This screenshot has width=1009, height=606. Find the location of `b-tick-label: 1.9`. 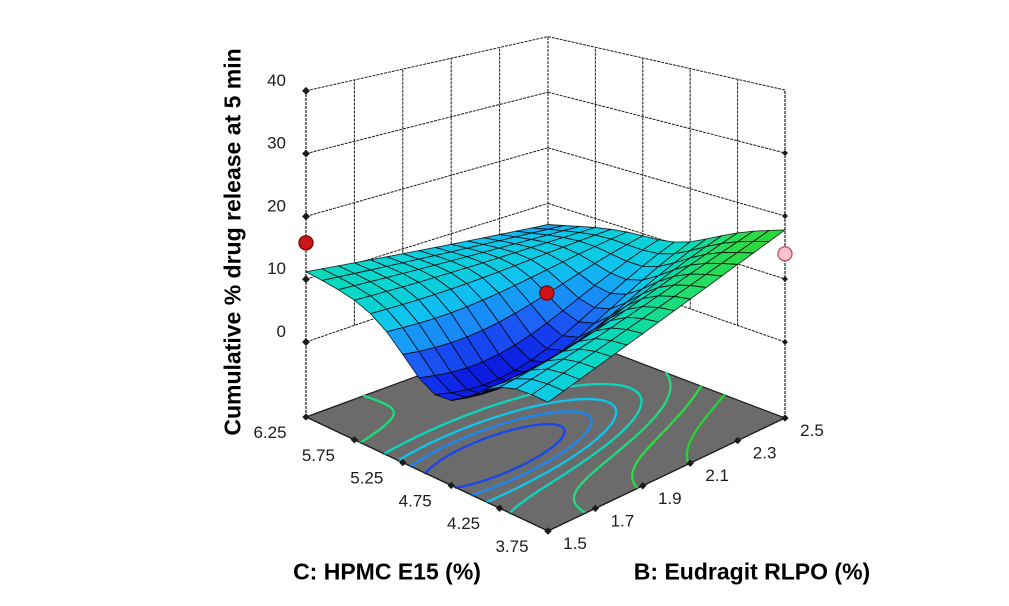

b-tick-label: 1.9 is located at coordinates (670, 498).